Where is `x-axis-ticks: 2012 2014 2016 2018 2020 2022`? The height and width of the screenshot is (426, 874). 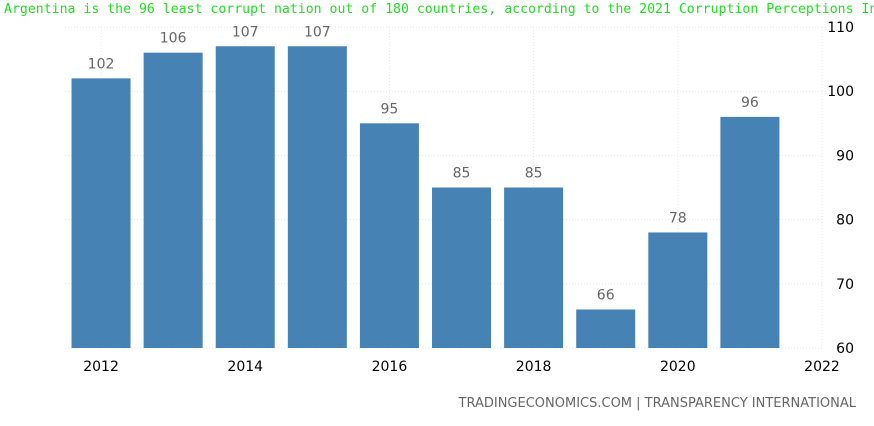 x-axis-ticks: 2012 2014 2016 2018 2020 2022 is located at coordinates (461, 367).